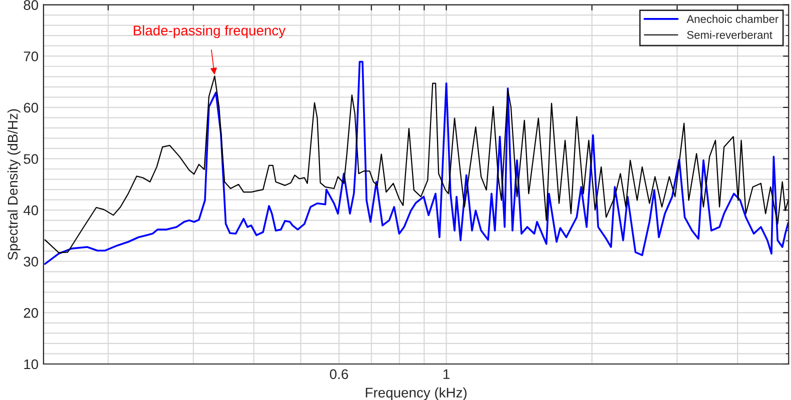 The width and height of the screenshot is (791, 400). I want to click on x-axis-title: Frequency (kHz), so click(416, 393).